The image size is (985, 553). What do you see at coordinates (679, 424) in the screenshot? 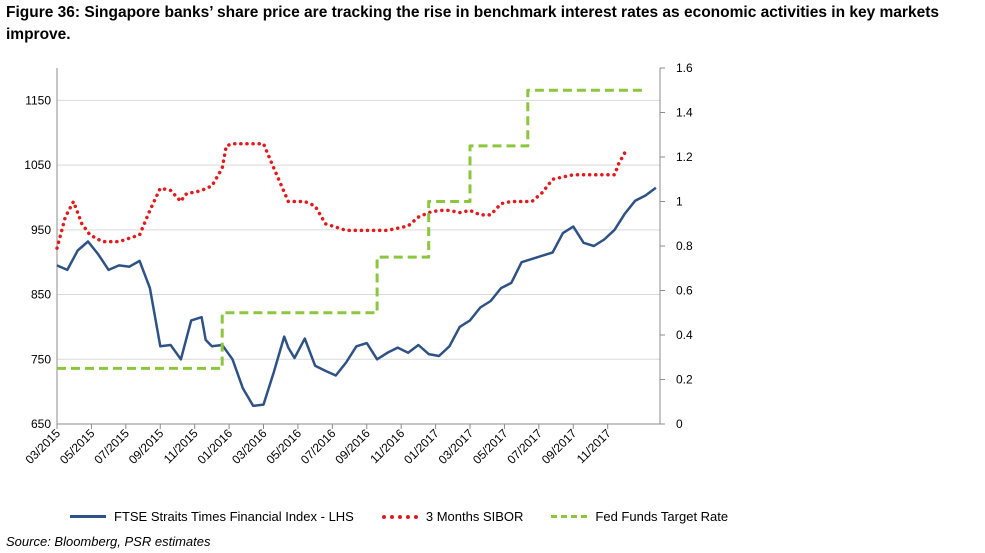
I see `right-tick-label: 0` at bounding box center [679, 424].